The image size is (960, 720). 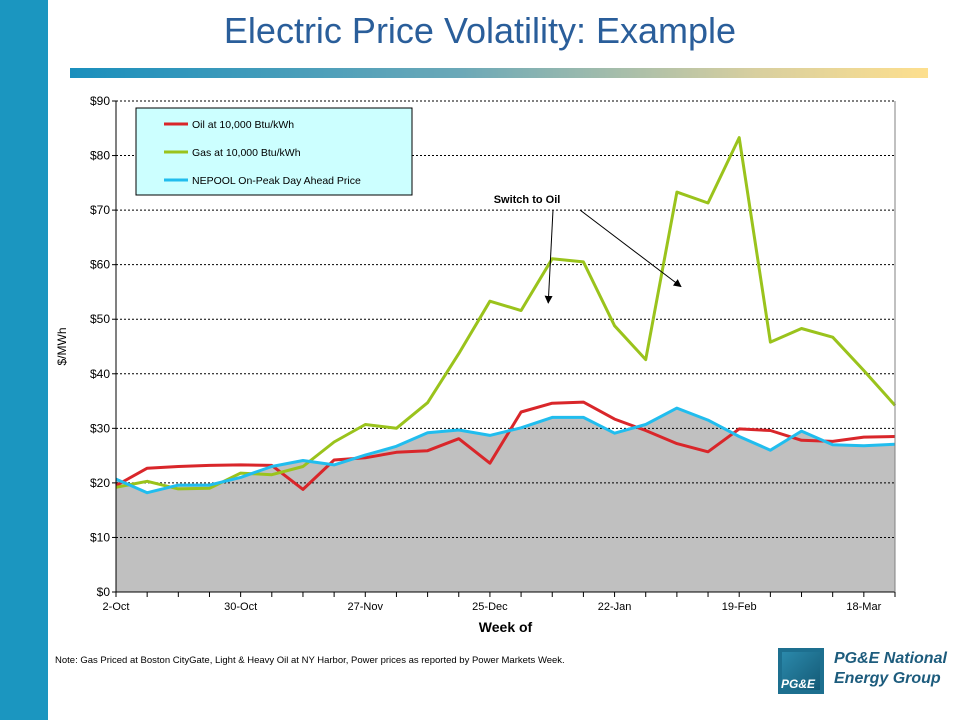 What do you see at coordinates (24, 360) in the screenshot?
I see `side-accent-bar` at bounding box center [24, 360].